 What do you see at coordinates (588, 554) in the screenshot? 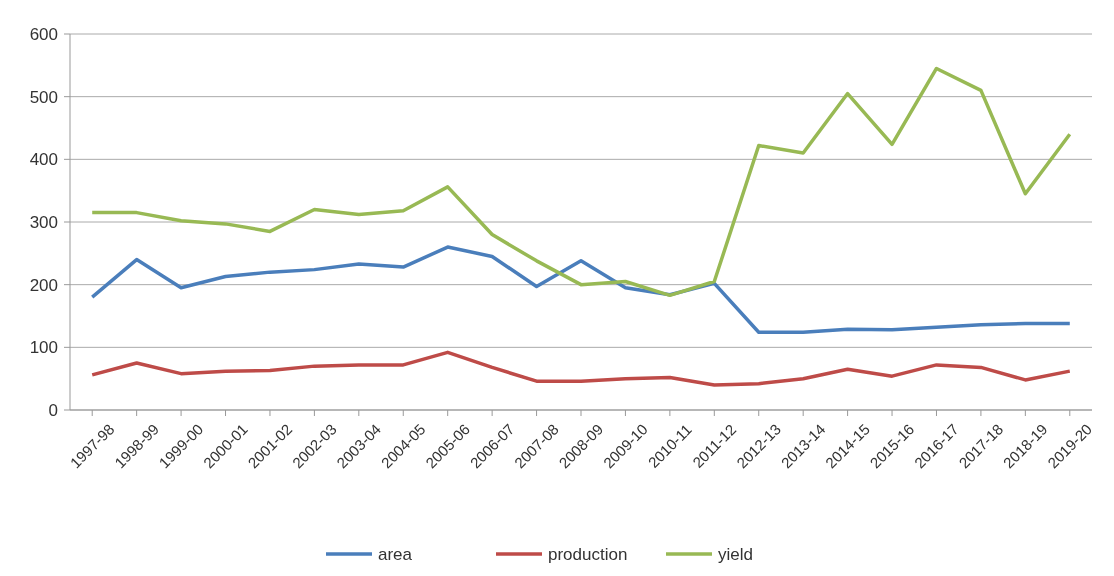
I see `legend-label: production` at bounding box center [588, 554].